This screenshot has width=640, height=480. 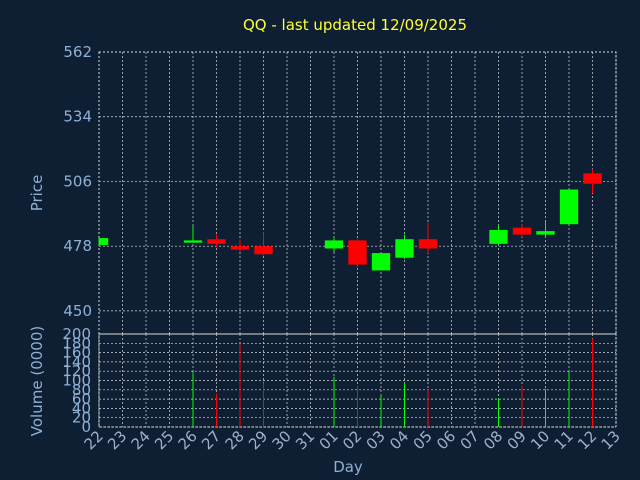 I want to click on price-tick-label: 450, so click(x=77, y=311).